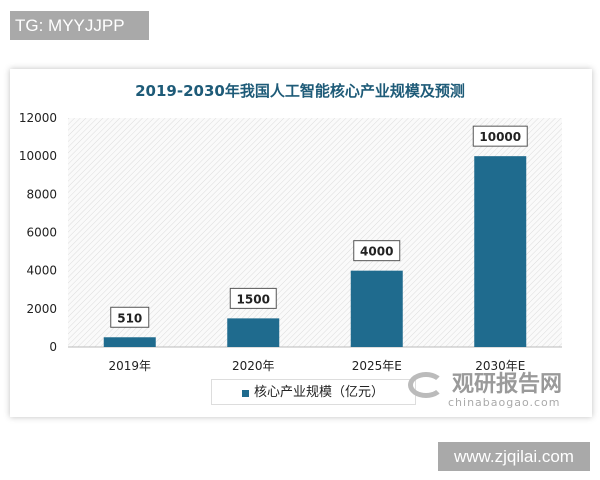 Image resolution: width=600 pixels, height=480 pixels. I want to click on data-label: 1500, so click(253, 299).